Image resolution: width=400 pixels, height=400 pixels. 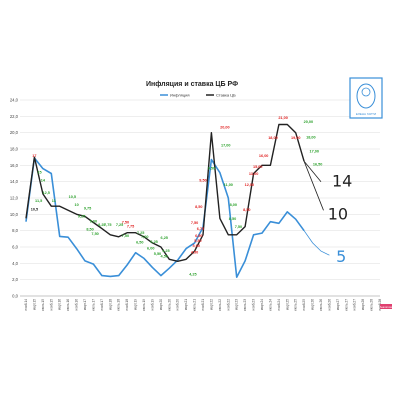 What do you see at coordinates (355, 305) in the screenshot?
I see `x-tick-label: нояб.27` at bounding box center [355, 305].